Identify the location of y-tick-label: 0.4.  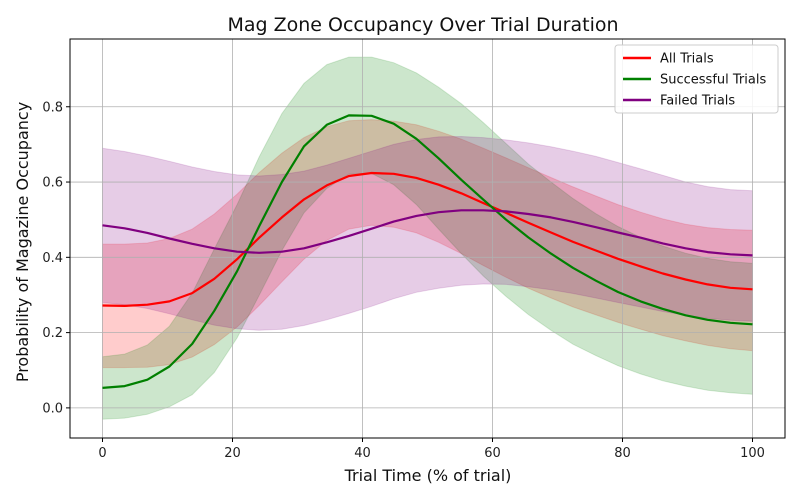
(52, 258).